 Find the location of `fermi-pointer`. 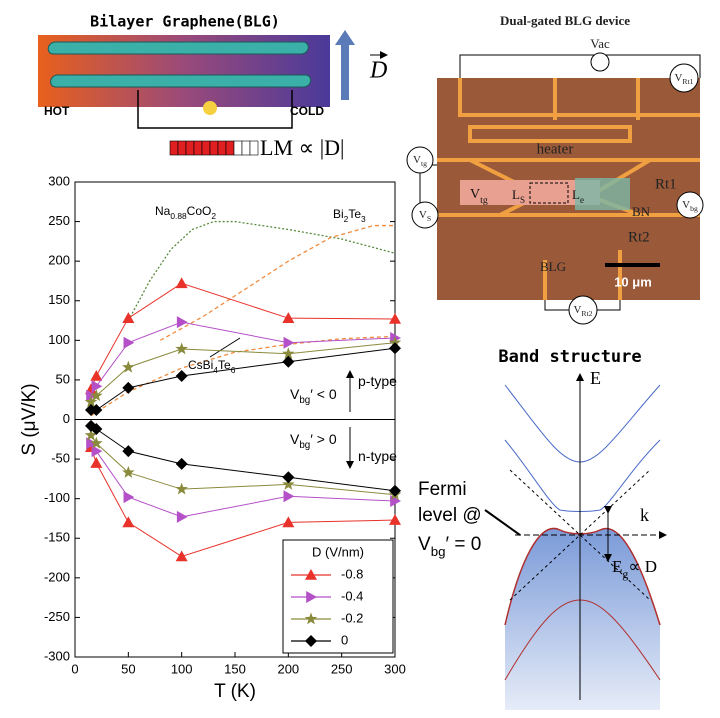

fermi-pointer is located at coordinates (502, 522).